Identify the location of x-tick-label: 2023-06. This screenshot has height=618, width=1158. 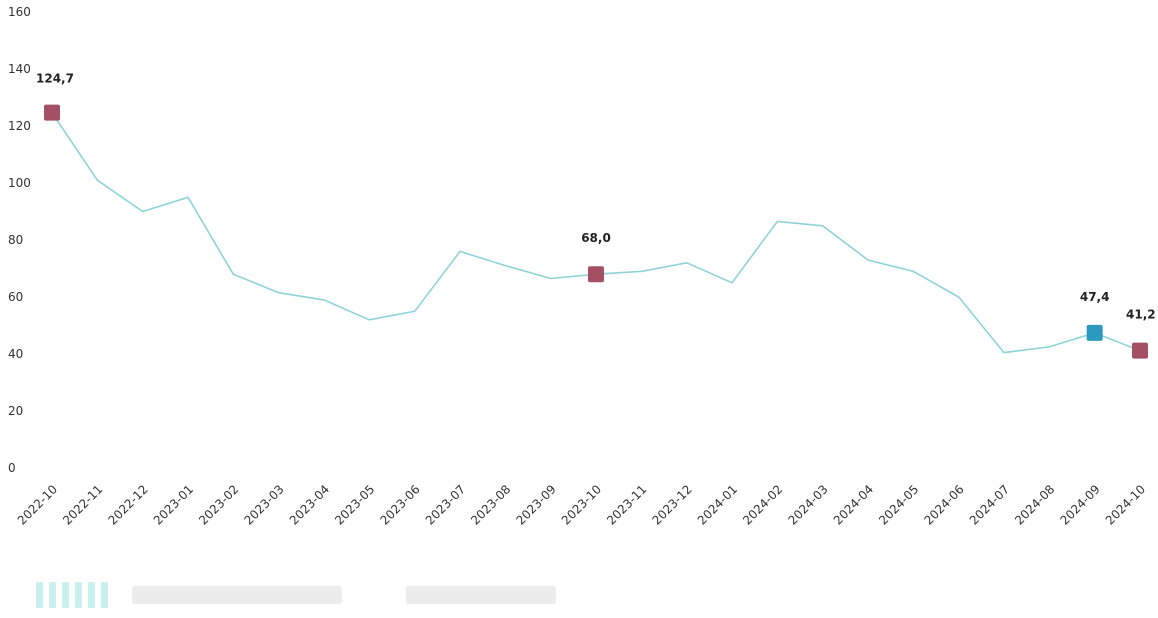
(399, 504).